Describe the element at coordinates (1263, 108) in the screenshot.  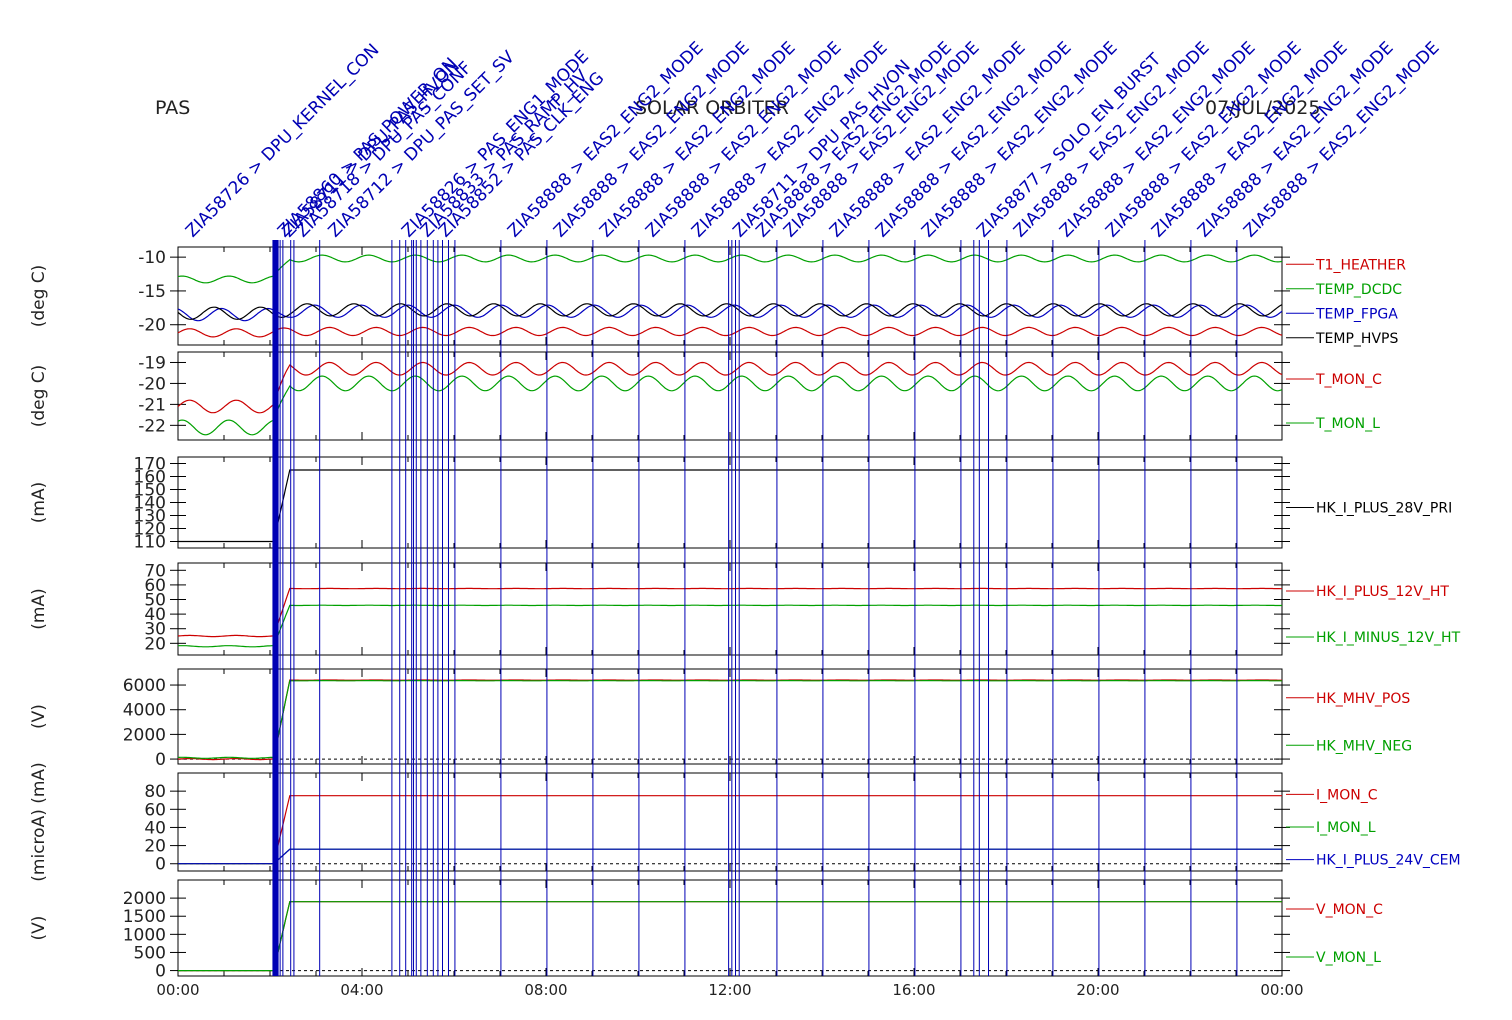
I see `date-label: 07/JUL/2025` at that location.